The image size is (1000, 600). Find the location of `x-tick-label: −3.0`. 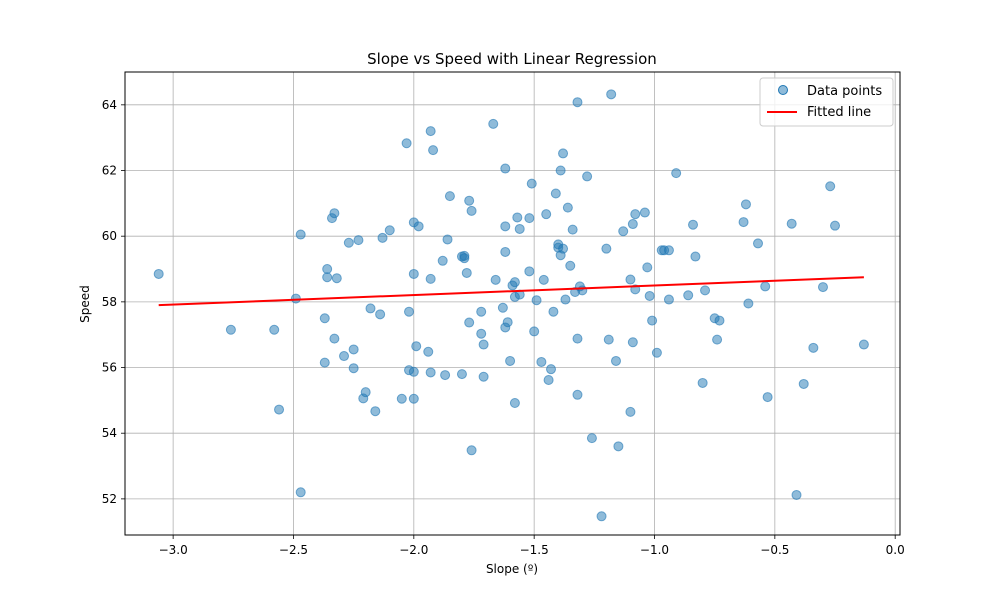

x-tick-label: −3.0 is located at coordinates (173, 550).